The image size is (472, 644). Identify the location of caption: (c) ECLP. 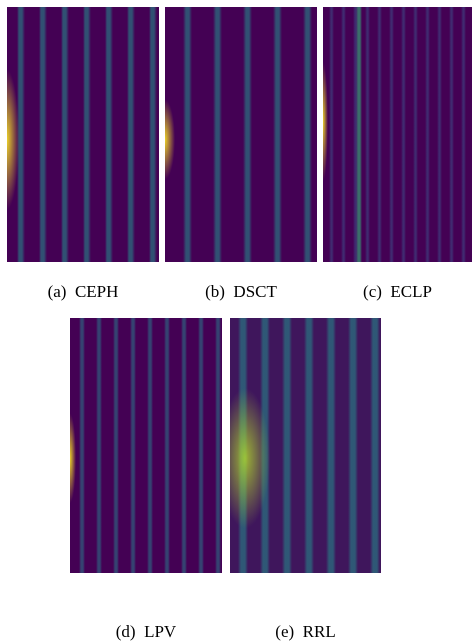
(397, 291).